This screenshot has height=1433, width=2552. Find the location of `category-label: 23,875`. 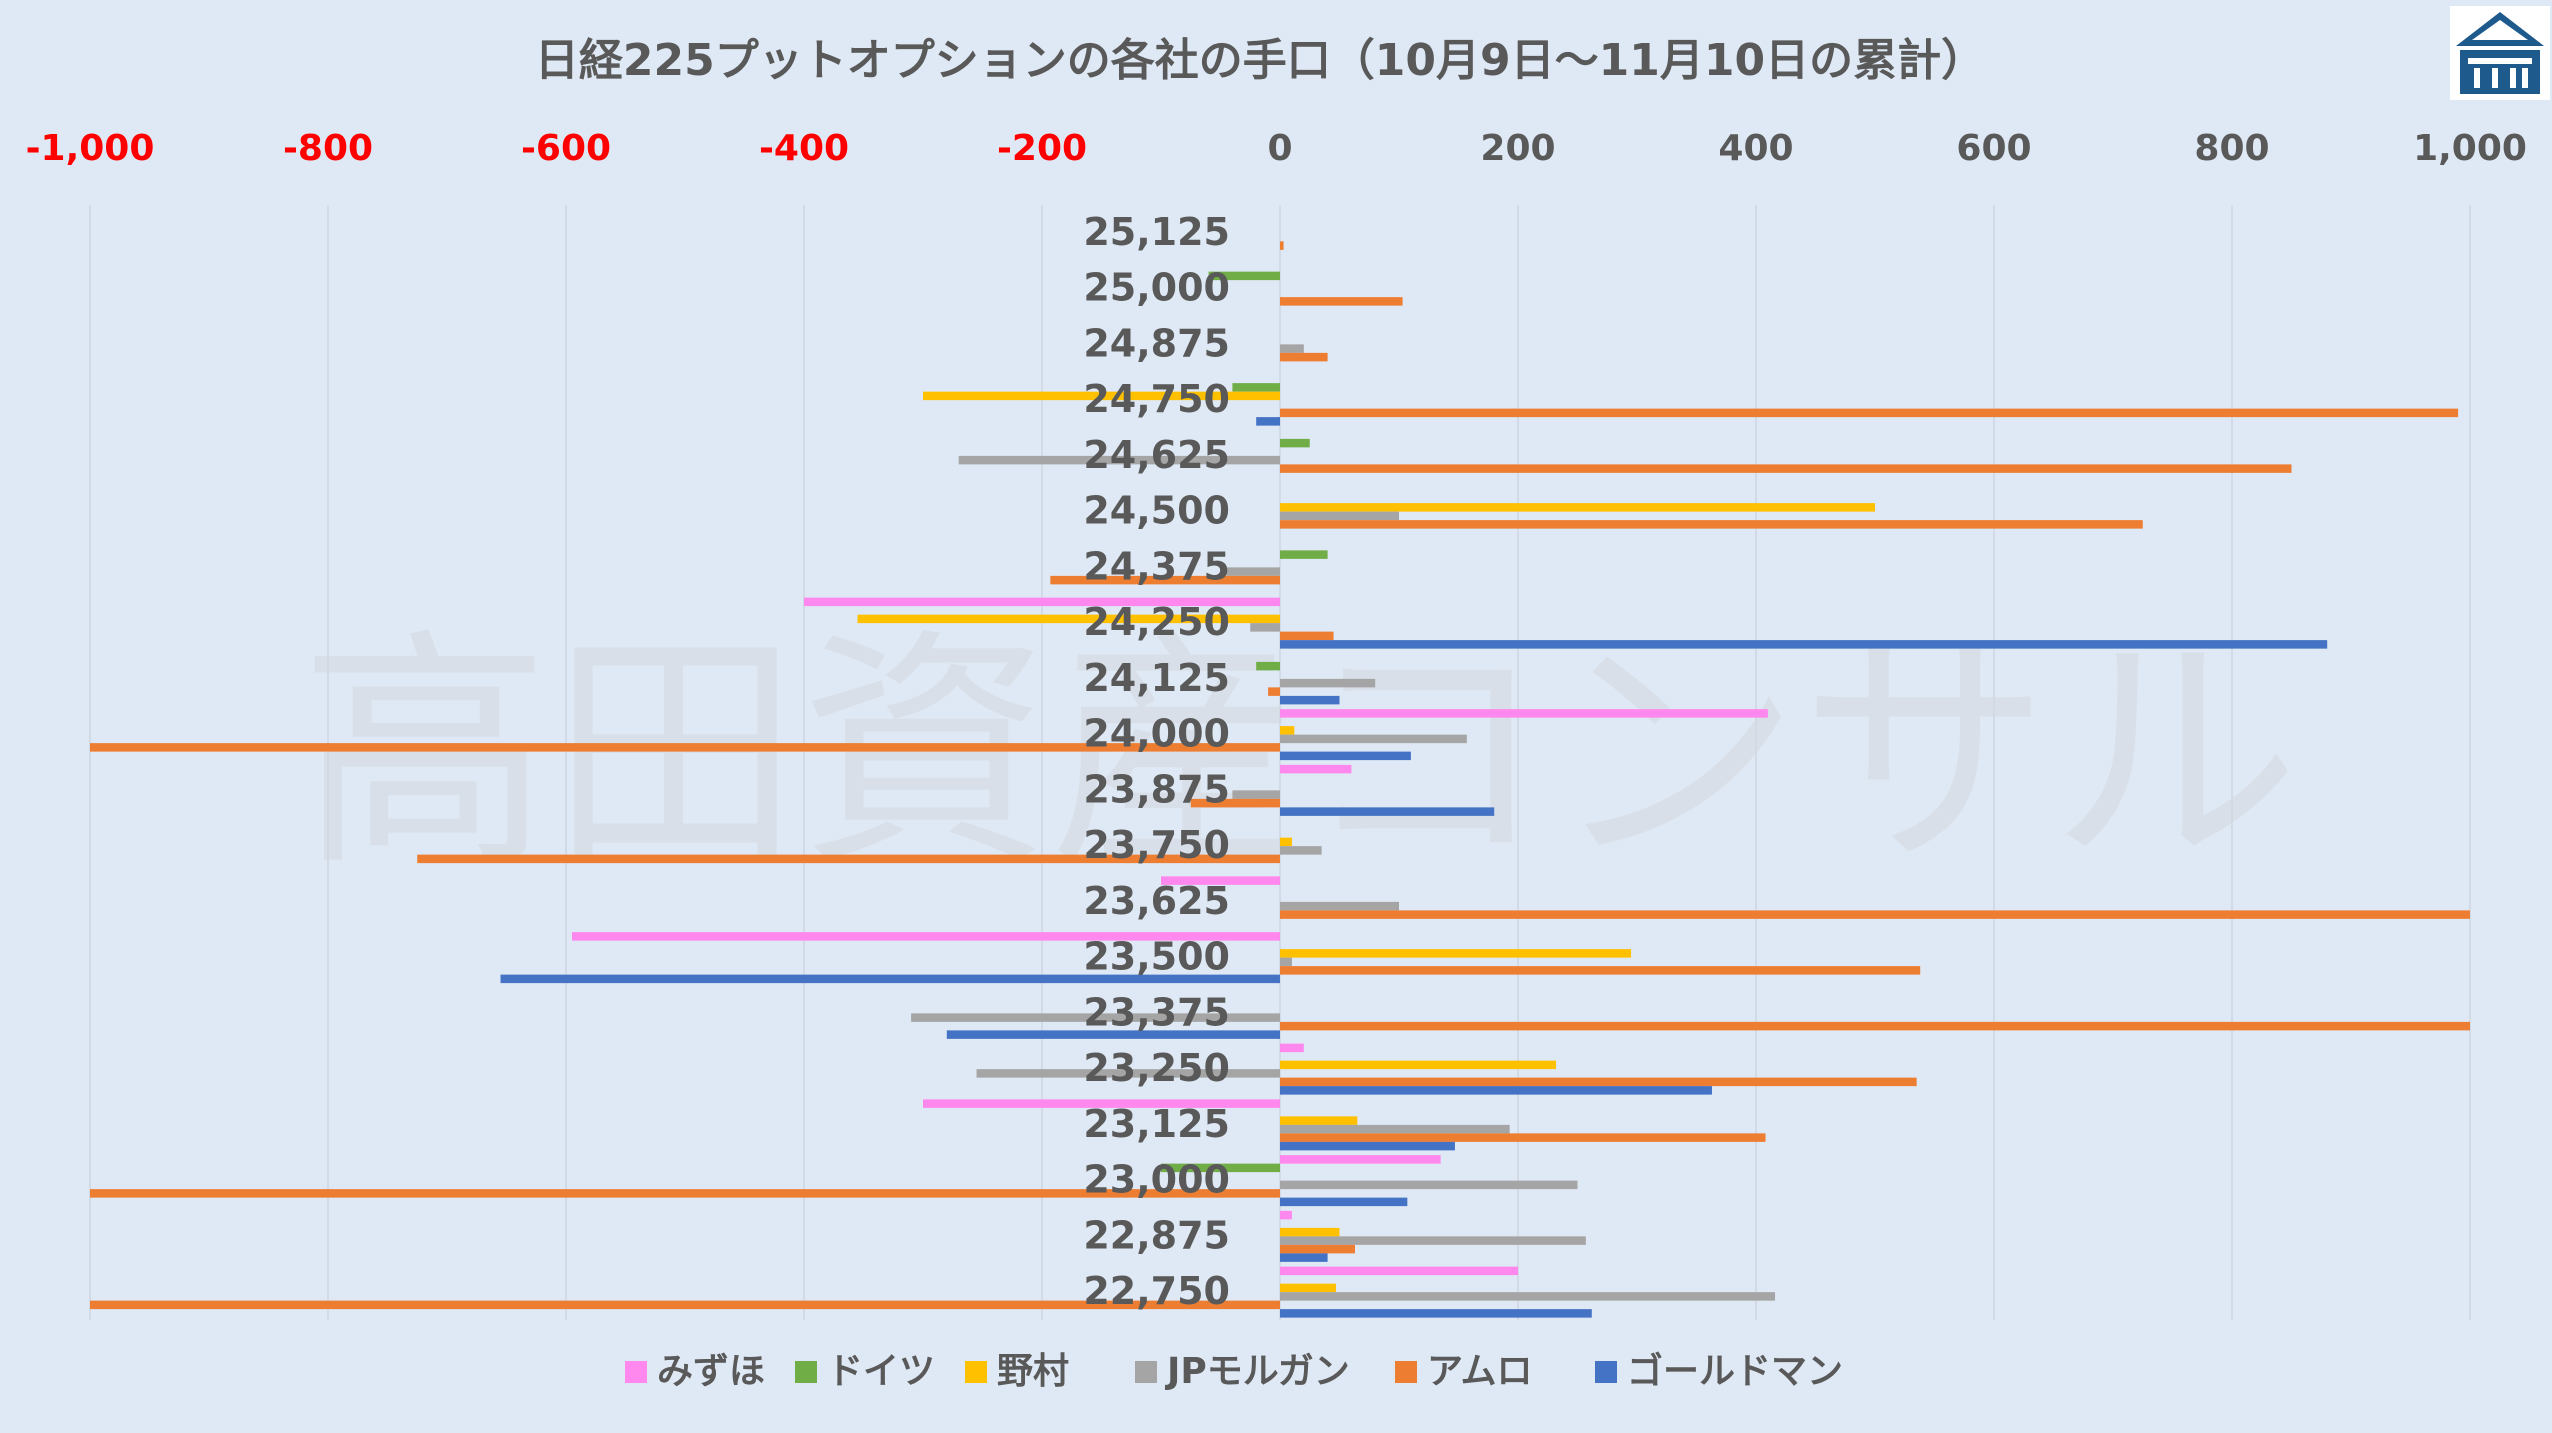

category-label: 23,875 is located at coordinates (1156, 789).